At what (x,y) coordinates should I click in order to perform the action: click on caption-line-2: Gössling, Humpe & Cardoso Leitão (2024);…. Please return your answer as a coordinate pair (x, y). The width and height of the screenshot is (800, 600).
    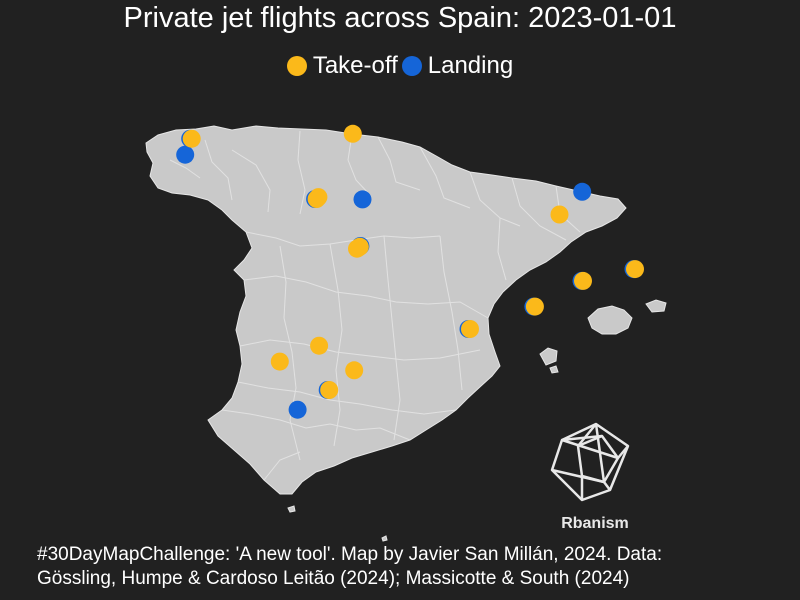
    Looking at the image, I should click on (333, 578).